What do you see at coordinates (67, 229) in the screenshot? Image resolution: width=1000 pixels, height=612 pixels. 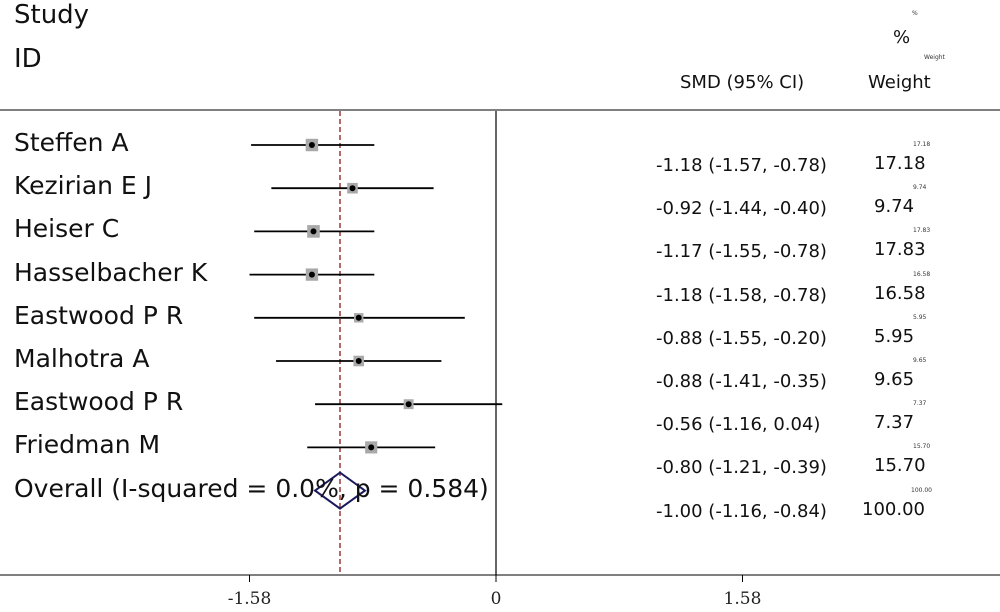 I see `study-label: Heiser C` at bounding box center [67, 229].